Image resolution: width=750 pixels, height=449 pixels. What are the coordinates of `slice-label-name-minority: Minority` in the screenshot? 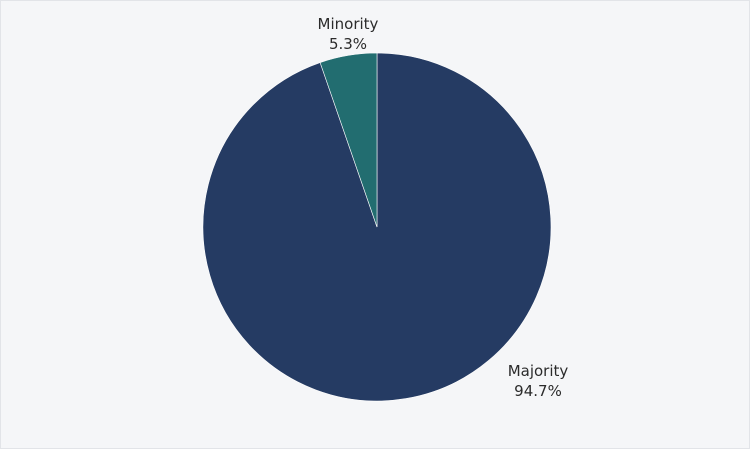 It's located at (348, 24).